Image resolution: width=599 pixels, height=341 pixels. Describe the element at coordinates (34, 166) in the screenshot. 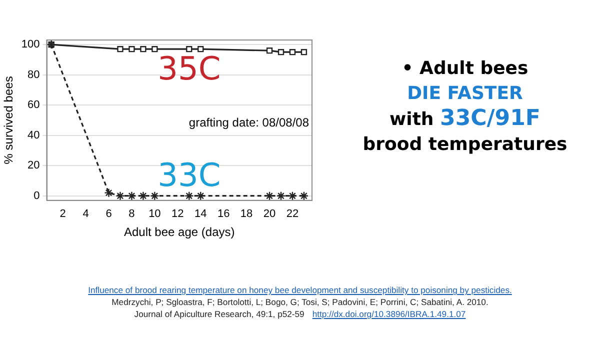

I see `y-tick-label: 20` at that location.